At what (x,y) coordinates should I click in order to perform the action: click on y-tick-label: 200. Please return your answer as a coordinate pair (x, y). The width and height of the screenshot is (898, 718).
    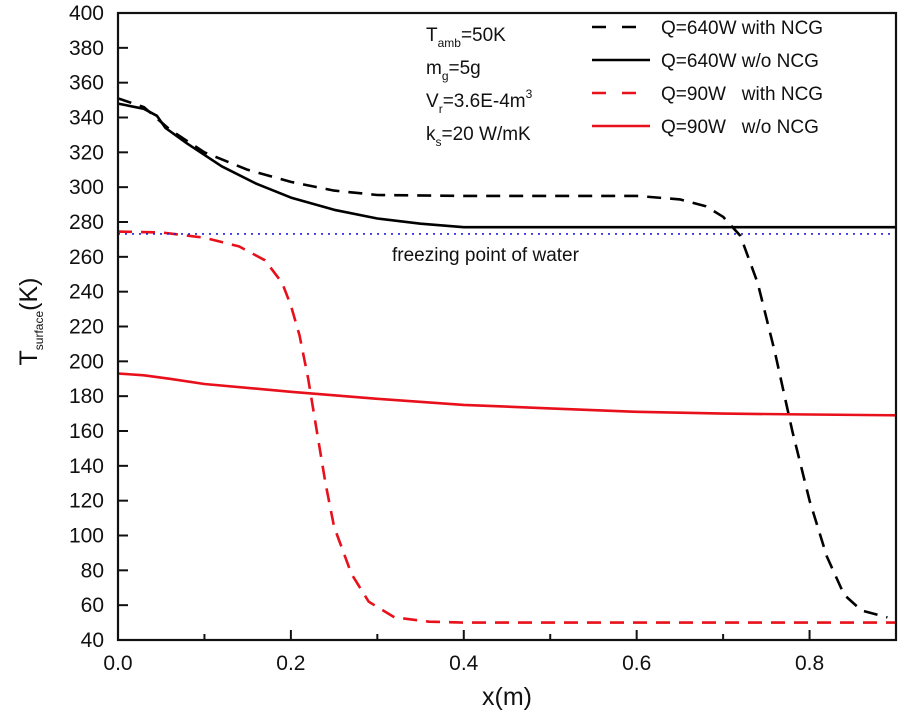
    Looking at the image, I should click on (86, 361).